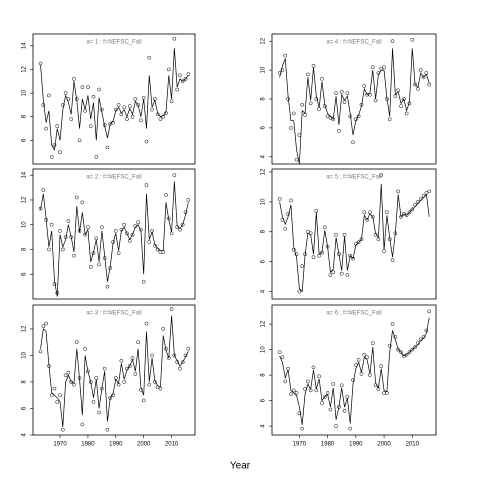 The width and height of the screenshot is (480, 480). I want to click on y-tick-label: 14, so click(25, 45).